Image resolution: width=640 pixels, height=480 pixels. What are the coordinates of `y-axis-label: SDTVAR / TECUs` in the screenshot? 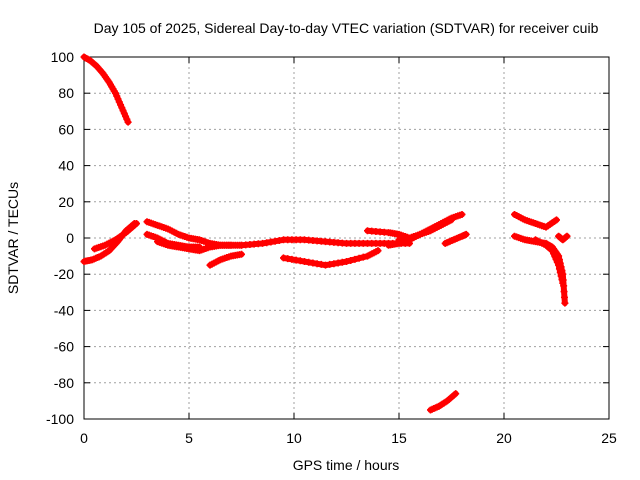 It's located at (13, 238).